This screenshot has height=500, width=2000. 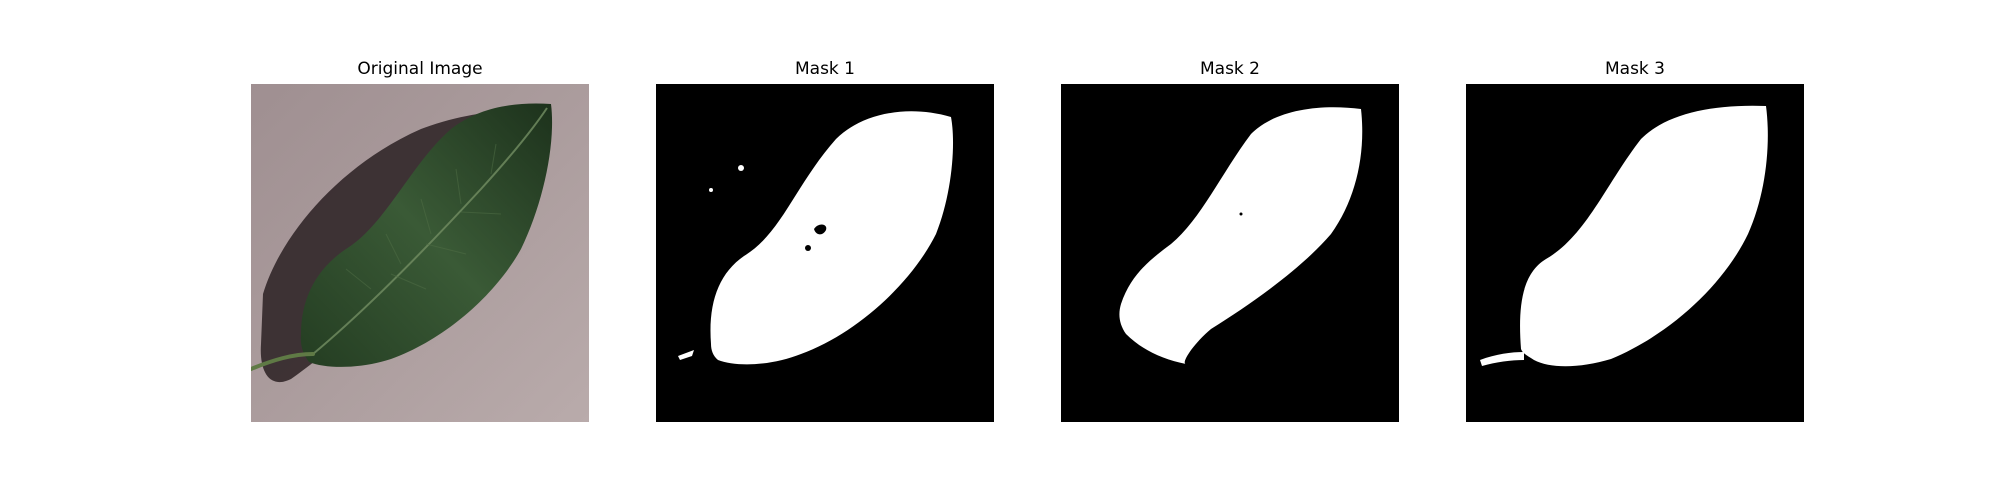 I want to click on mask-1-title: Mask 1, so click(x=824, y=69).